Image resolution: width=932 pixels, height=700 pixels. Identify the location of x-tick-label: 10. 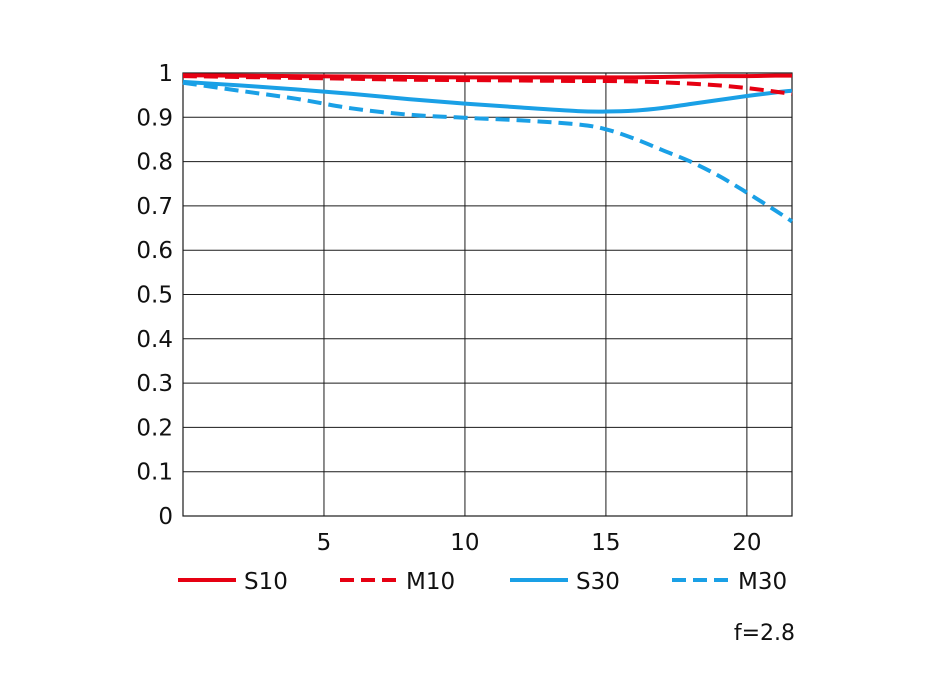
(464, 543).